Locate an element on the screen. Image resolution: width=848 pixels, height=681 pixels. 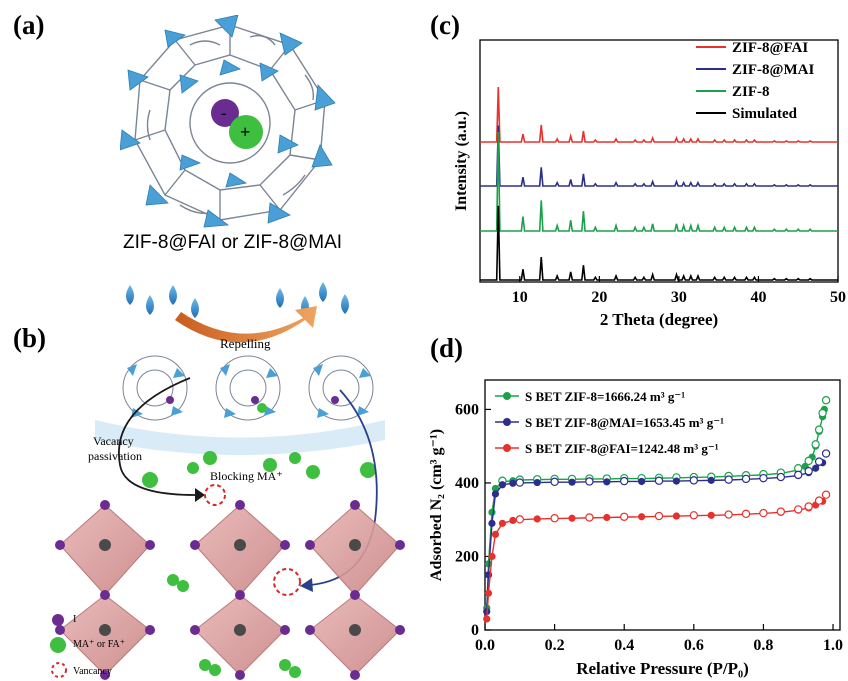
x-axis-title: 2 Theta (degree) is located at coordinates (659, 319).